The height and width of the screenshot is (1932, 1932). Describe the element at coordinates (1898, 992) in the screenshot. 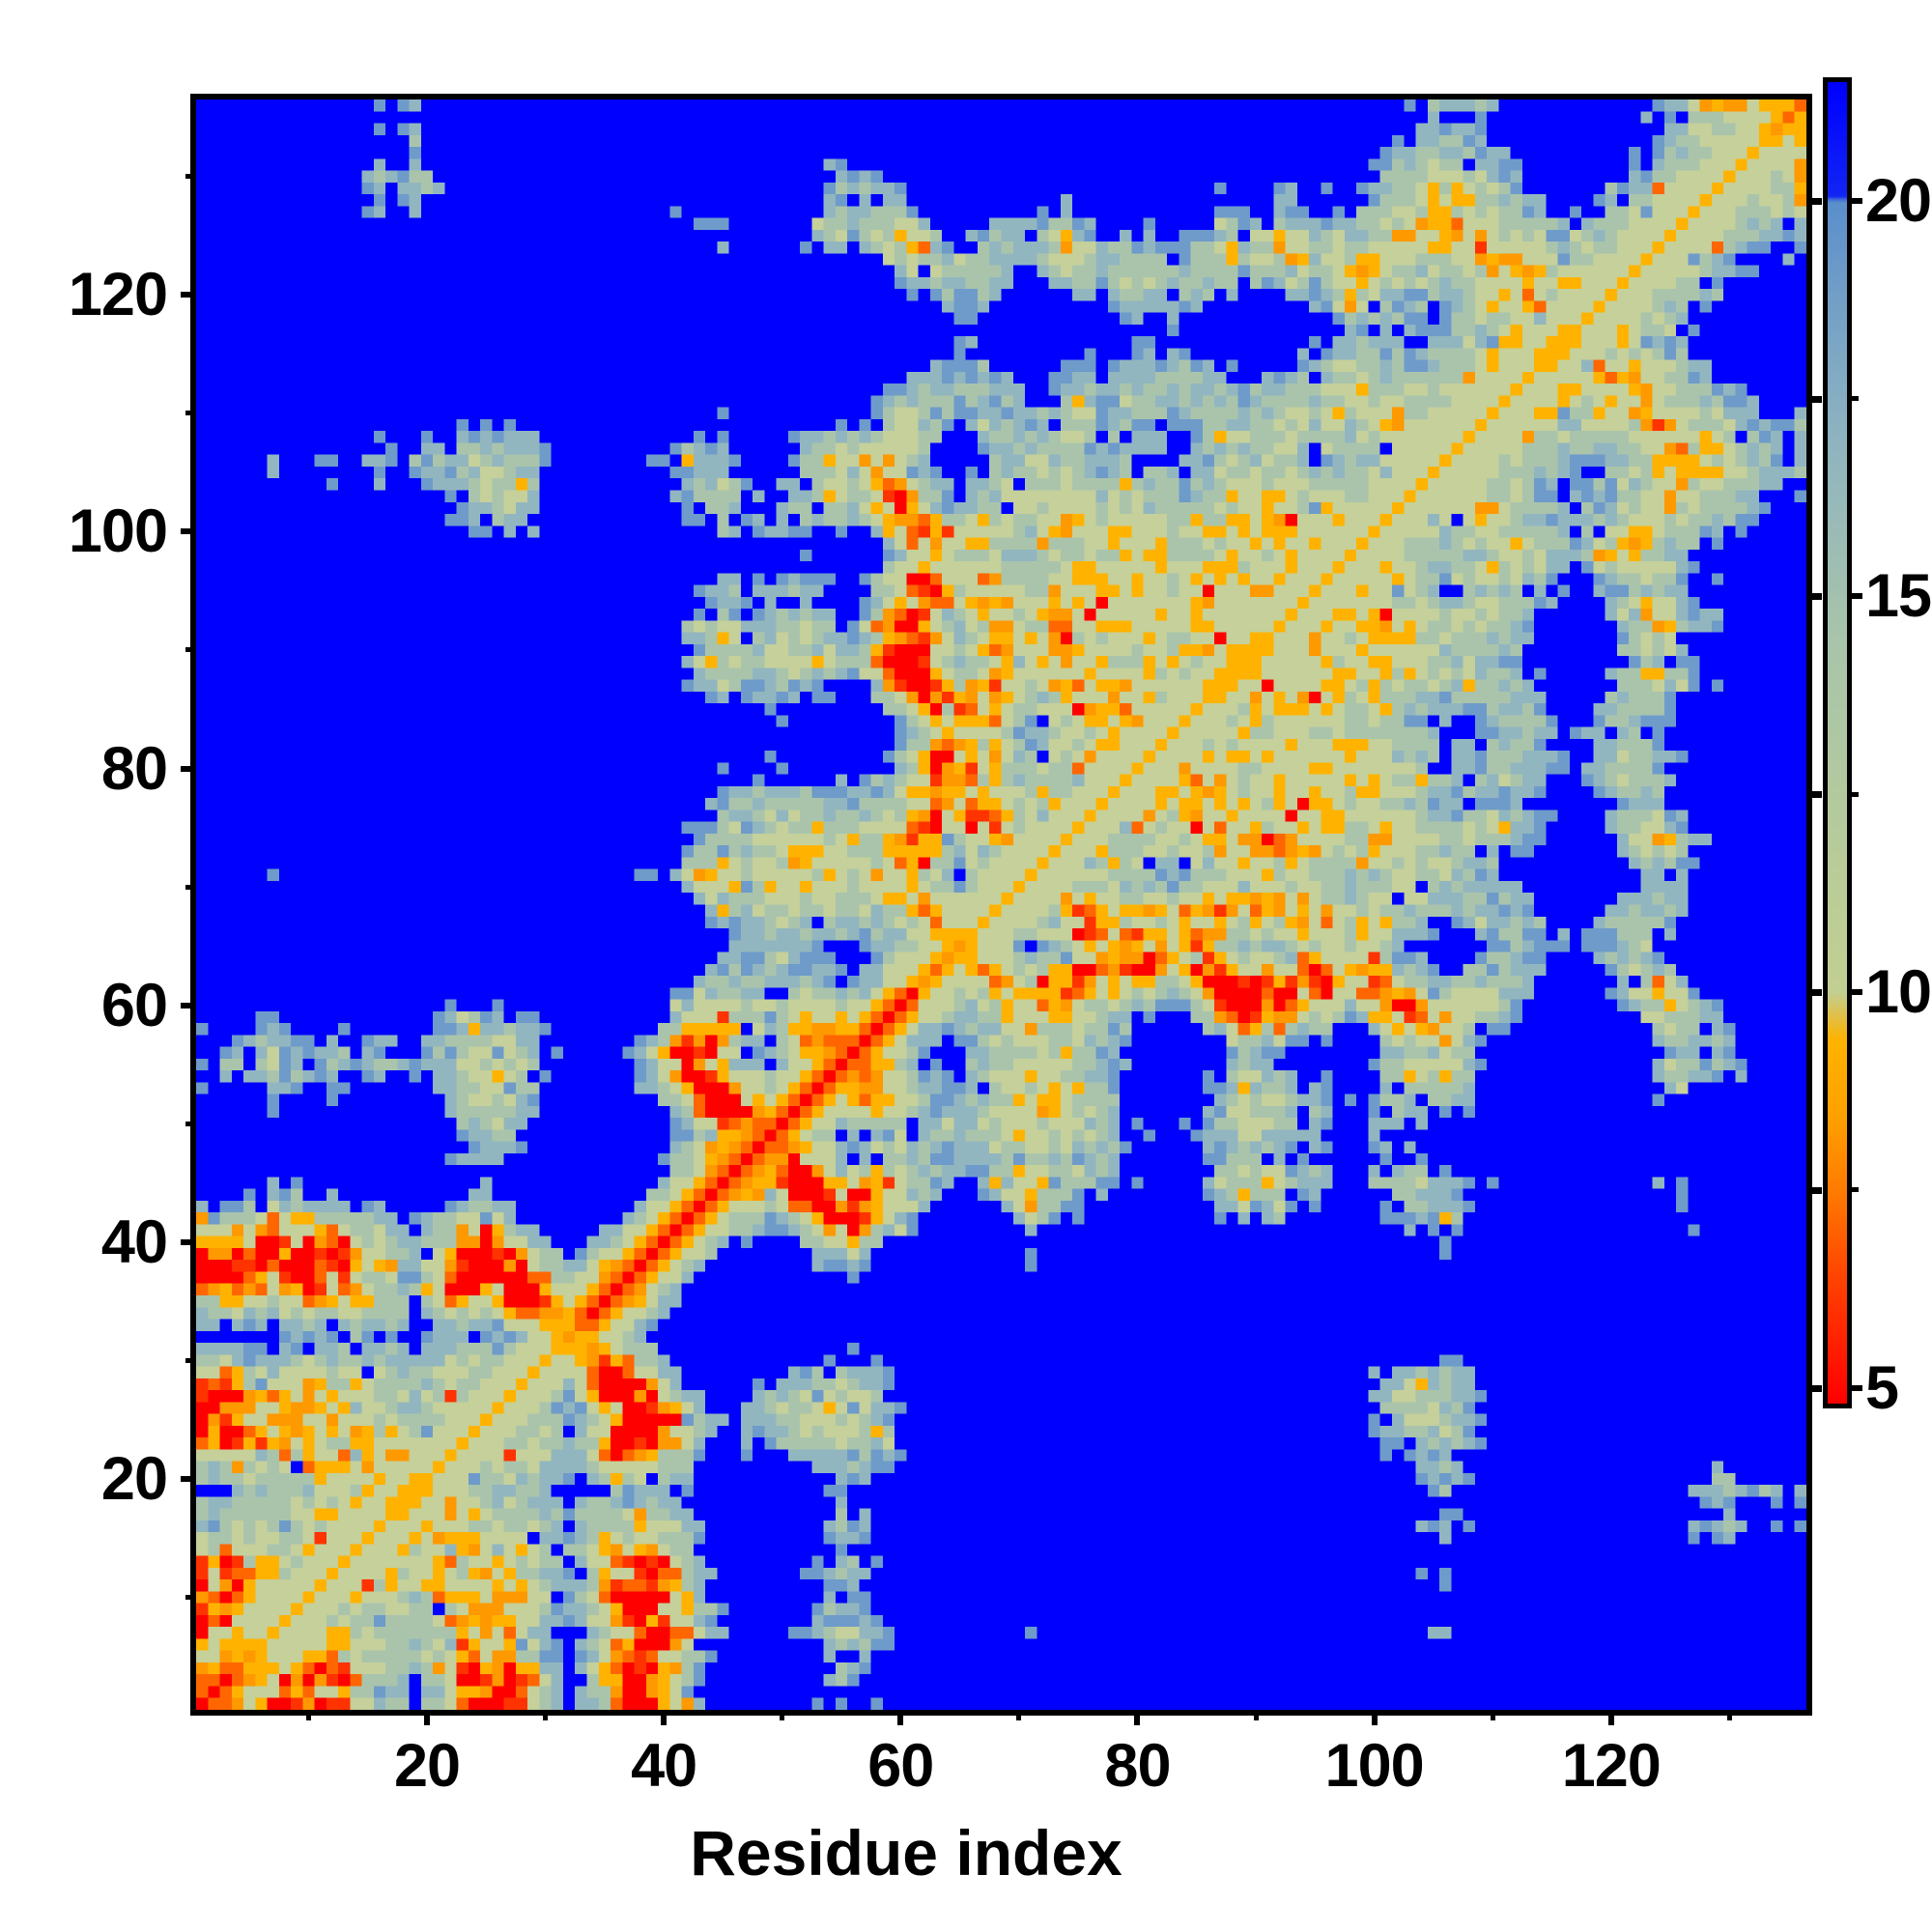

I see `colorbar-tick-label-10: 10` at that location.